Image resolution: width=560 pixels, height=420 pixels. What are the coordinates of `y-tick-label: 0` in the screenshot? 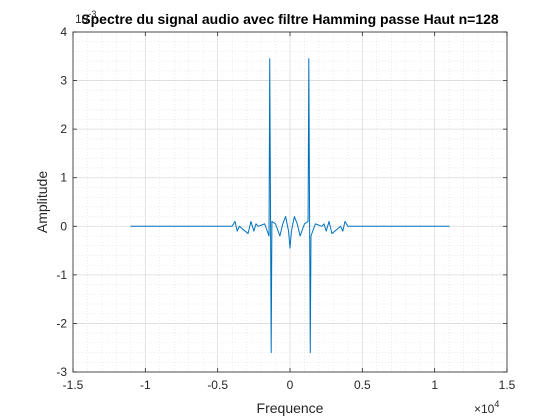 It's located at (63, 226).